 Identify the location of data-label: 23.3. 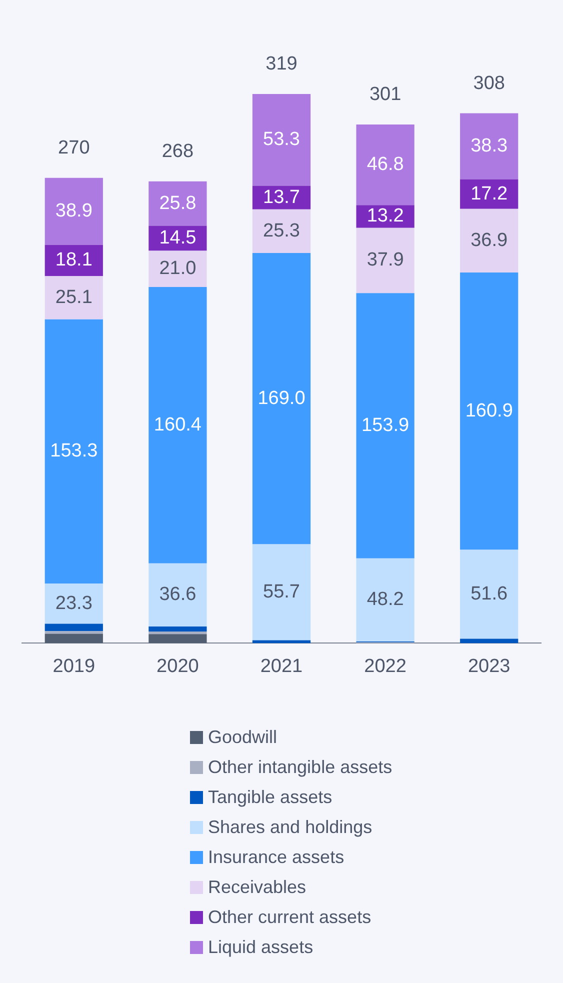
(73, 603).